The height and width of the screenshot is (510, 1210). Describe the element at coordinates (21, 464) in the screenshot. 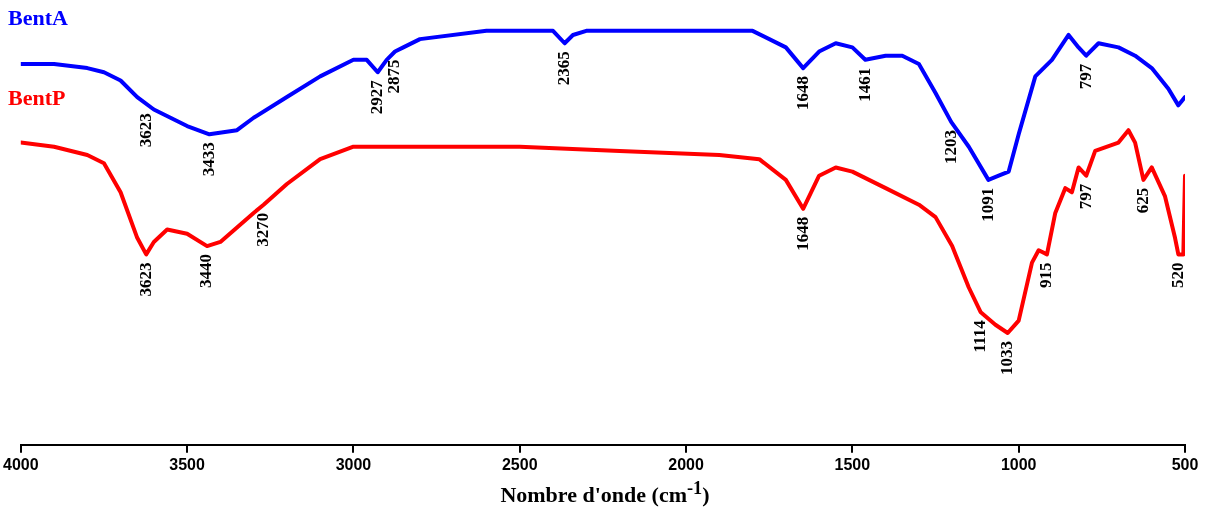

I see `x-tick-label: 4000` at that location.